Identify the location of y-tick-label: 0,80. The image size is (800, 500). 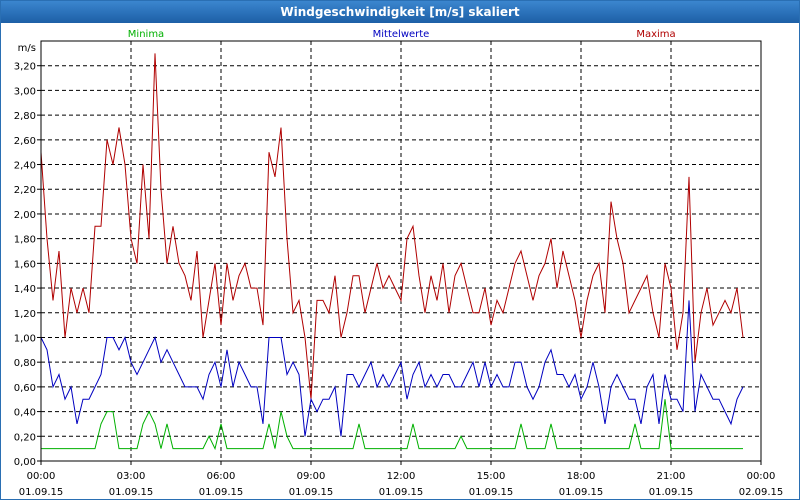
(25, 363).